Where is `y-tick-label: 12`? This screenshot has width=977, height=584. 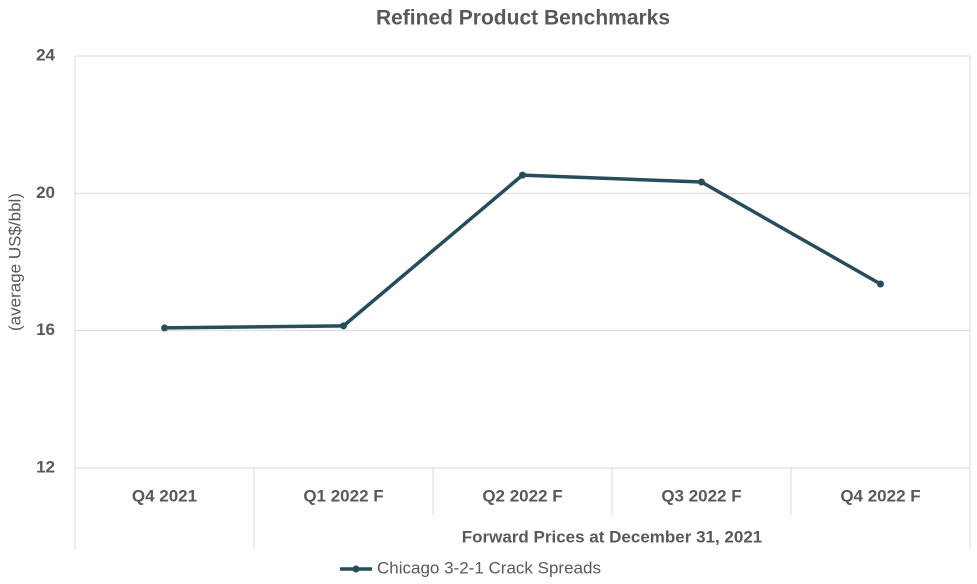
y-tick-label: 12 is located at coordinates (45, 466).